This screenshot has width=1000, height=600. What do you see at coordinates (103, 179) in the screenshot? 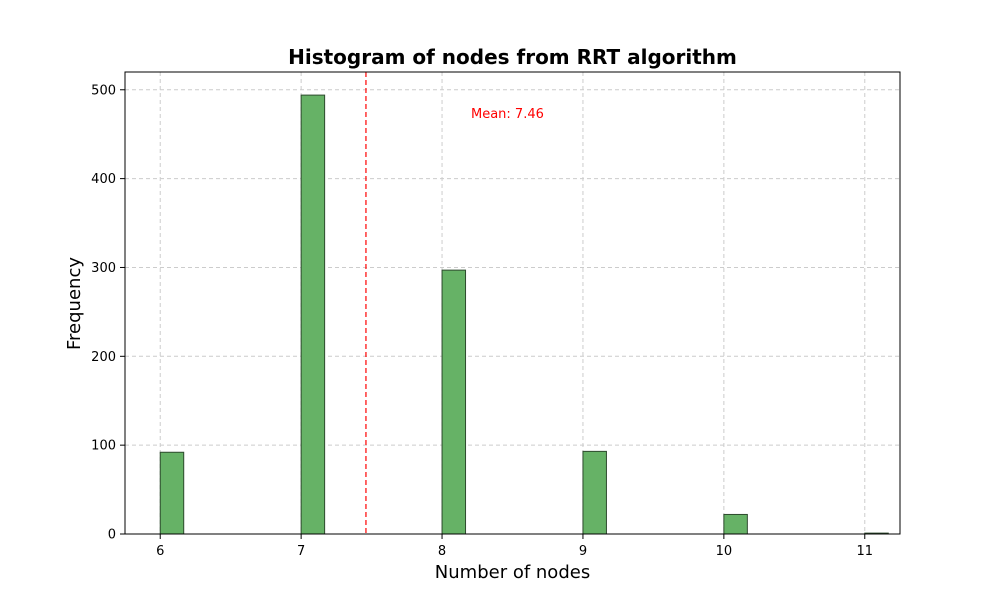
I see `y-tick-label: 400` at bounding box center [103, 179].